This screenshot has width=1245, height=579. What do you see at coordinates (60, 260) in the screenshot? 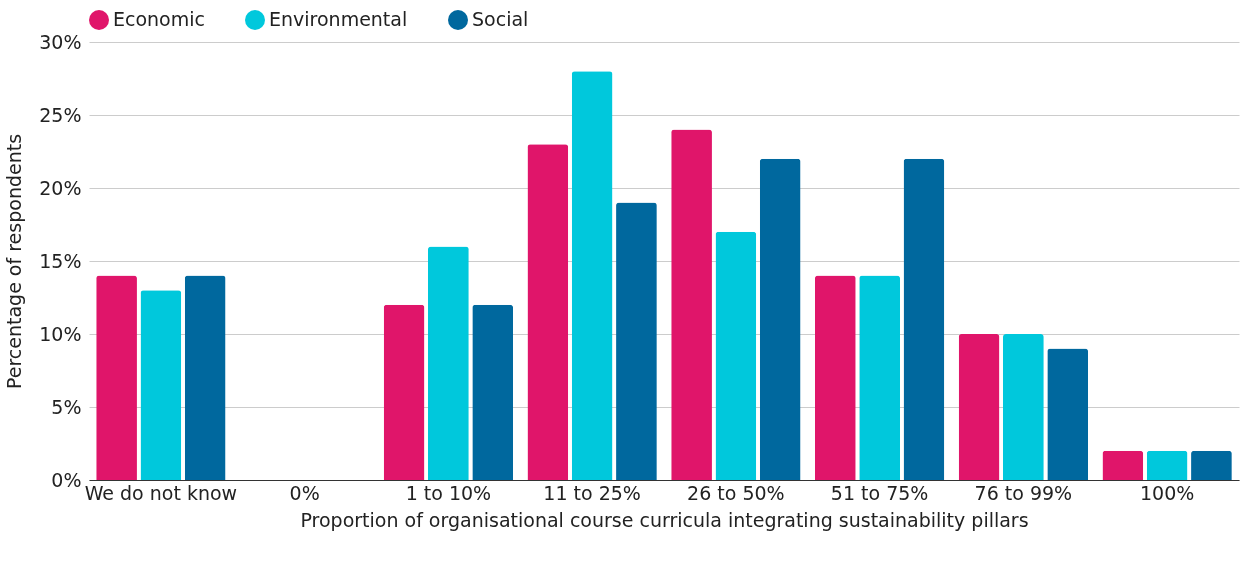
I see `y-tick-label: 15%` at bounding box center [60, 260].